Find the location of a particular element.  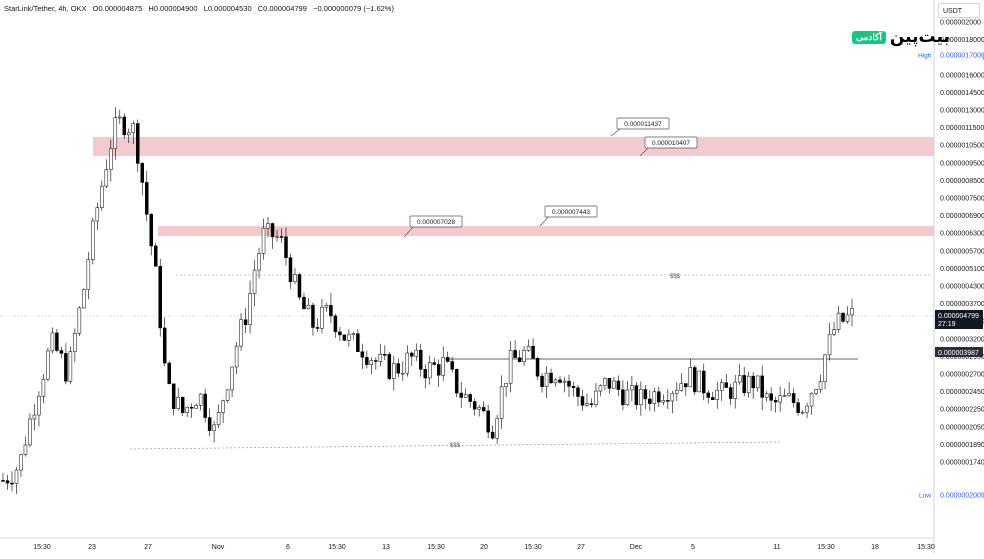

price-tick-label: 0.0000010500 is located at coordinates (962, 146).